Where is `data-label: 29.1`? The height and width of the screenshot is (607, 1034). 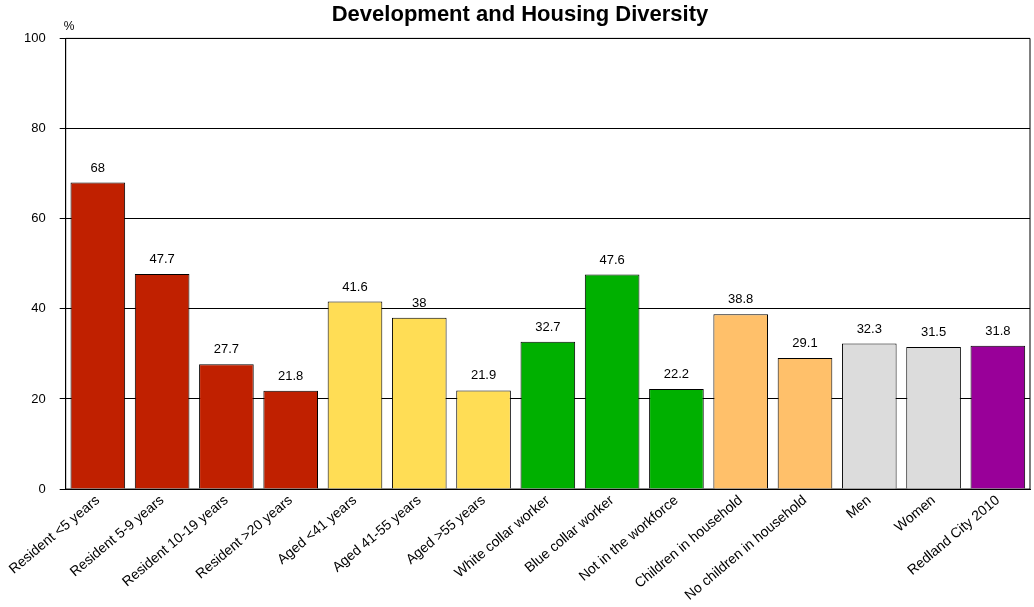 data-label: 29.1 is located at coordinates (805, 343).